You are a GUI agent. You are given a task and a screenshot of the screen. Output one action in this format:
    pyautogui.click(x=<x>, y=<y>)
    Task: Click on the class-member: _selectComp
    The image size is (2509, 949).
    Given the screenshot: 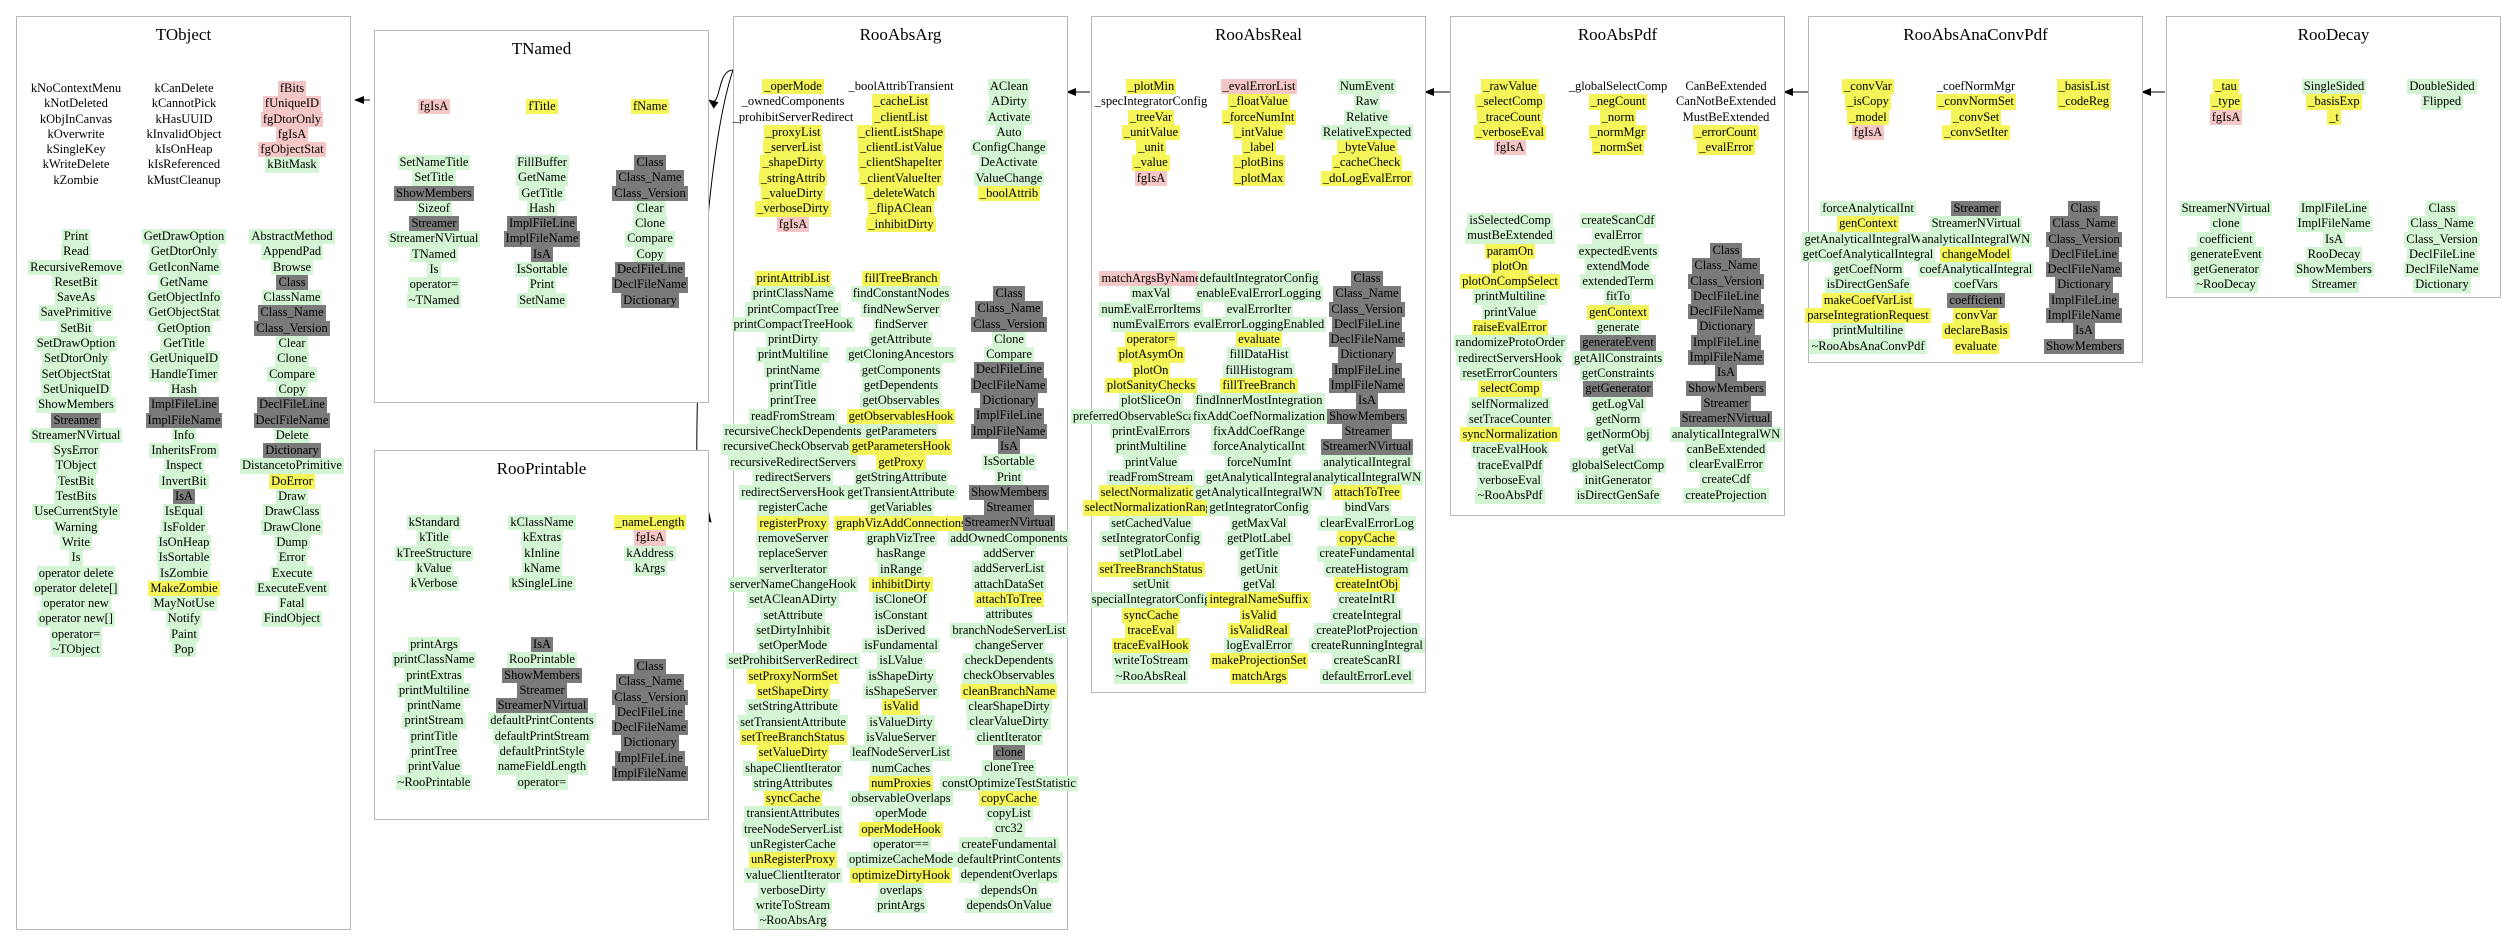 What is the action you would take?
    pyautogui.click(x=1510, y=102)
    